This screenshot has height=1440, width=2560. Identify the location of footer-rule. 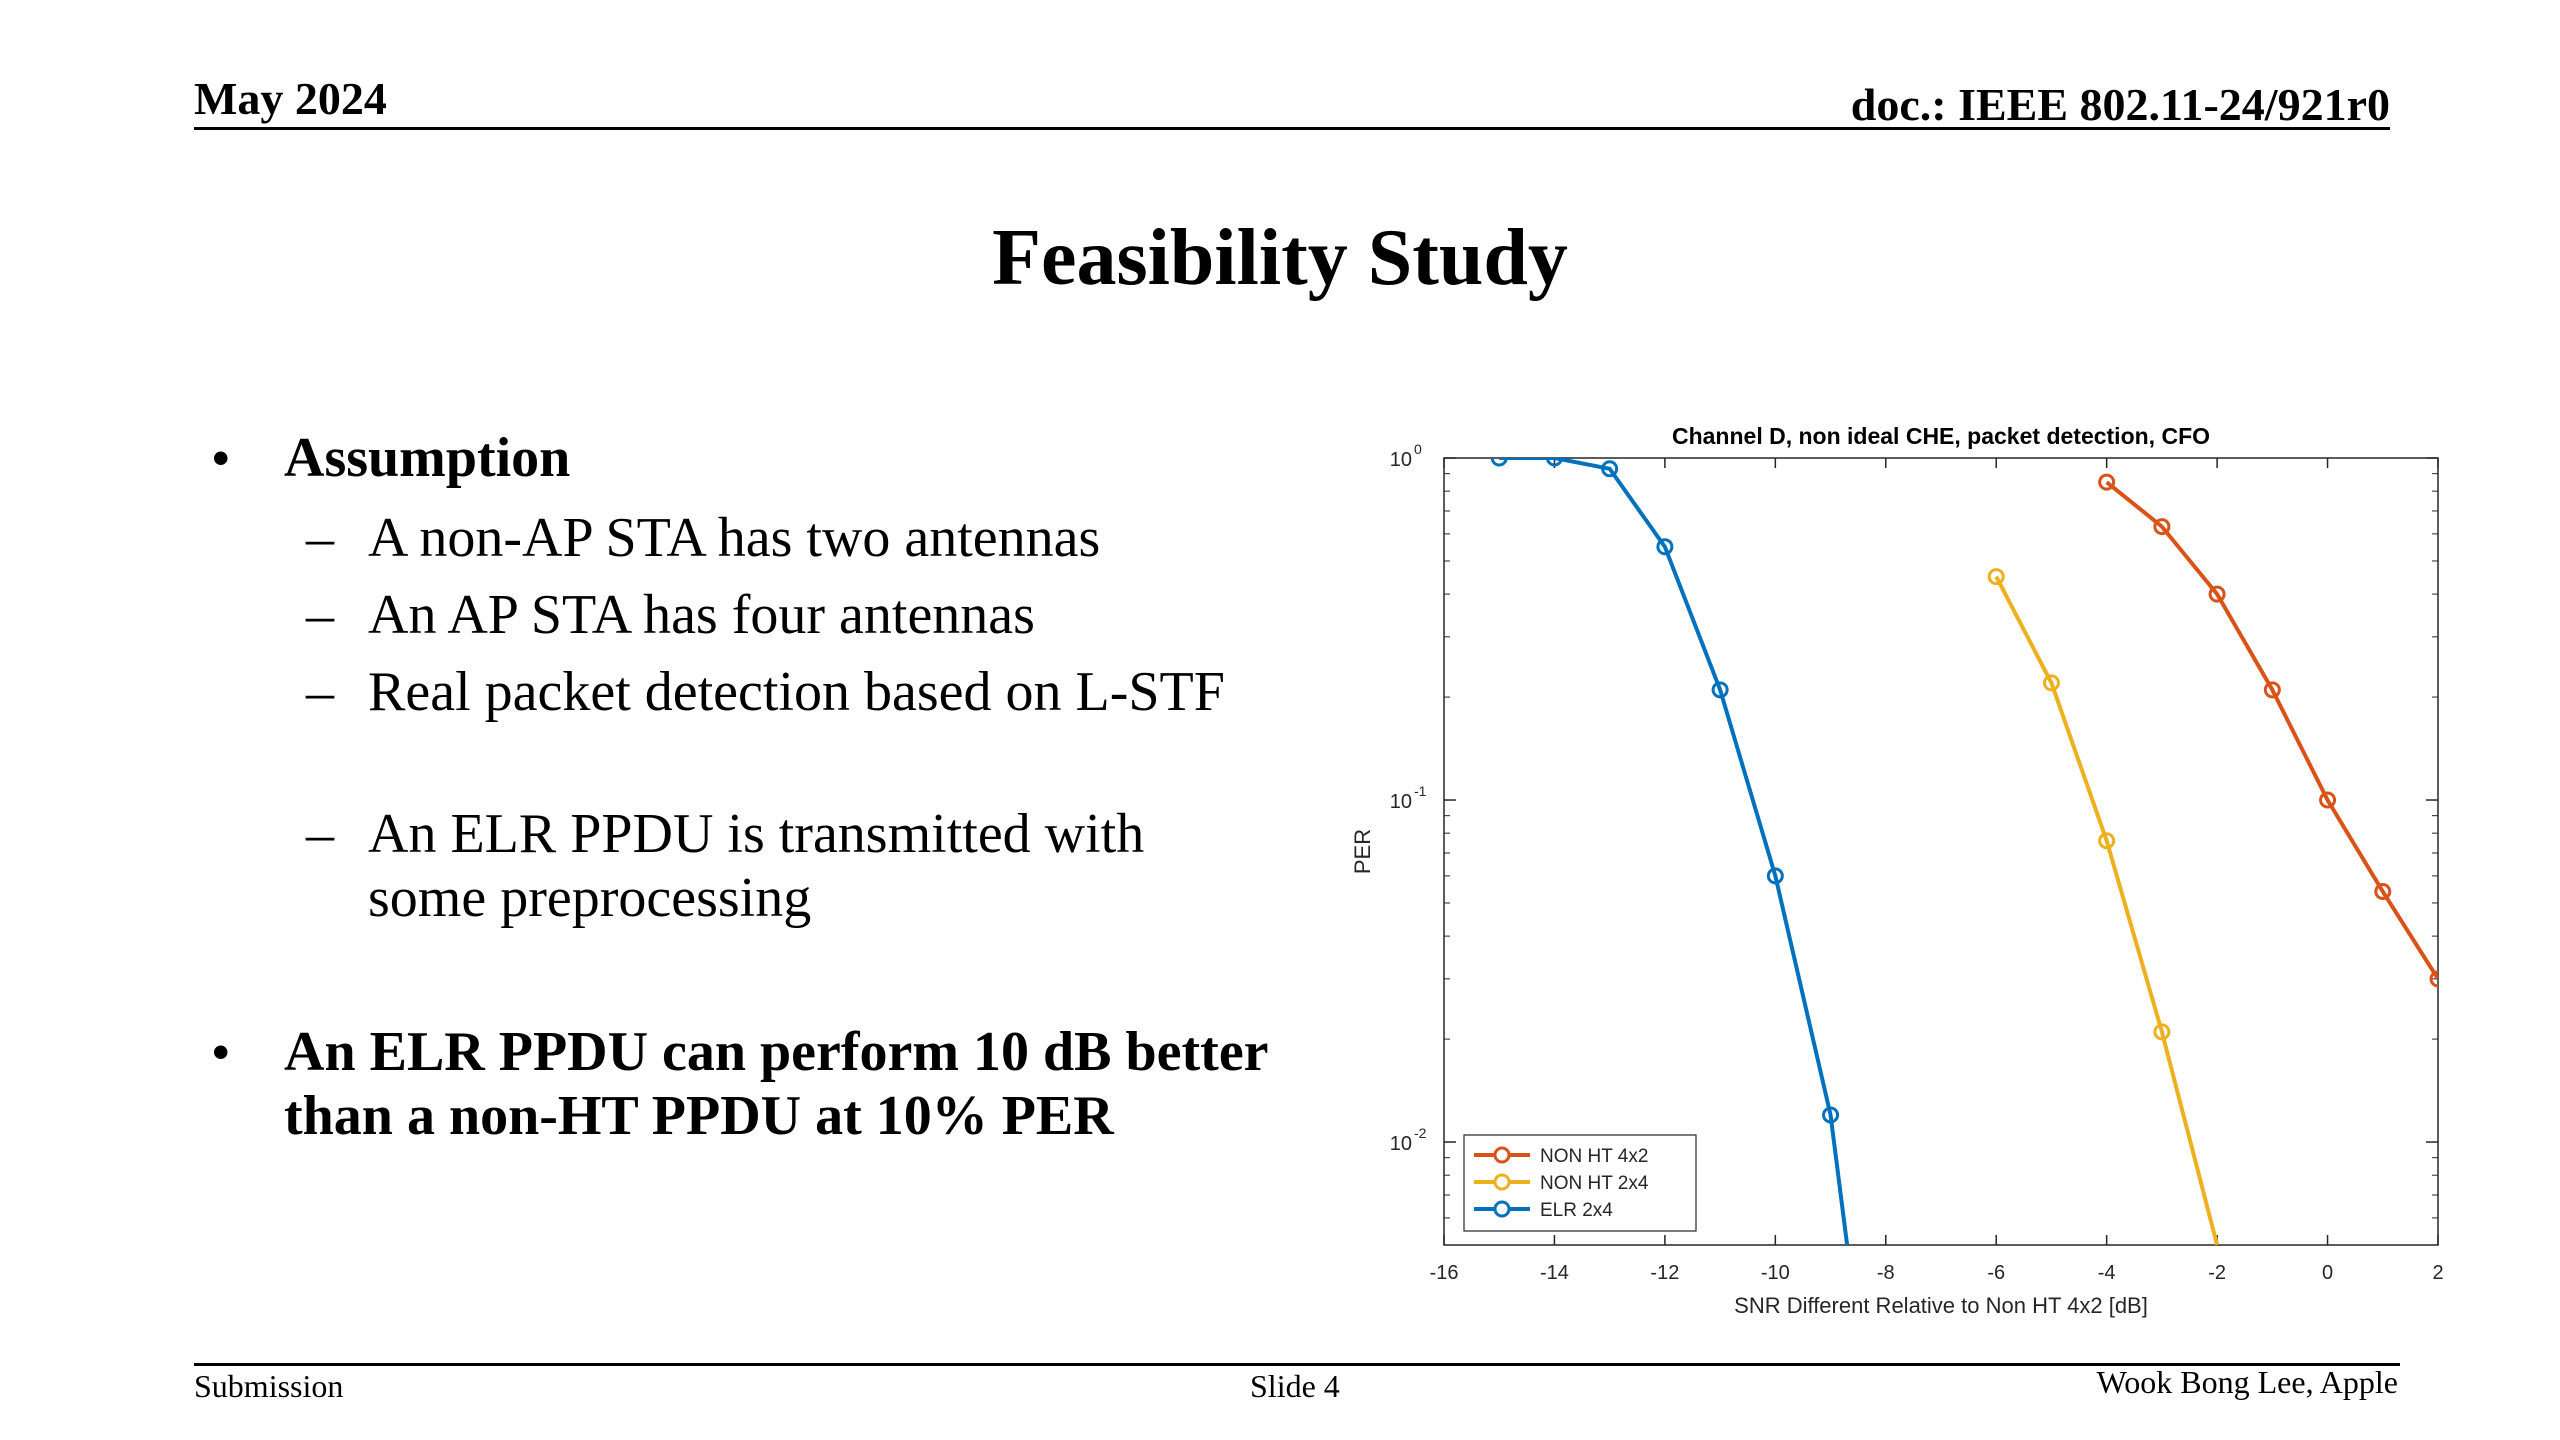
(1297, 1364).